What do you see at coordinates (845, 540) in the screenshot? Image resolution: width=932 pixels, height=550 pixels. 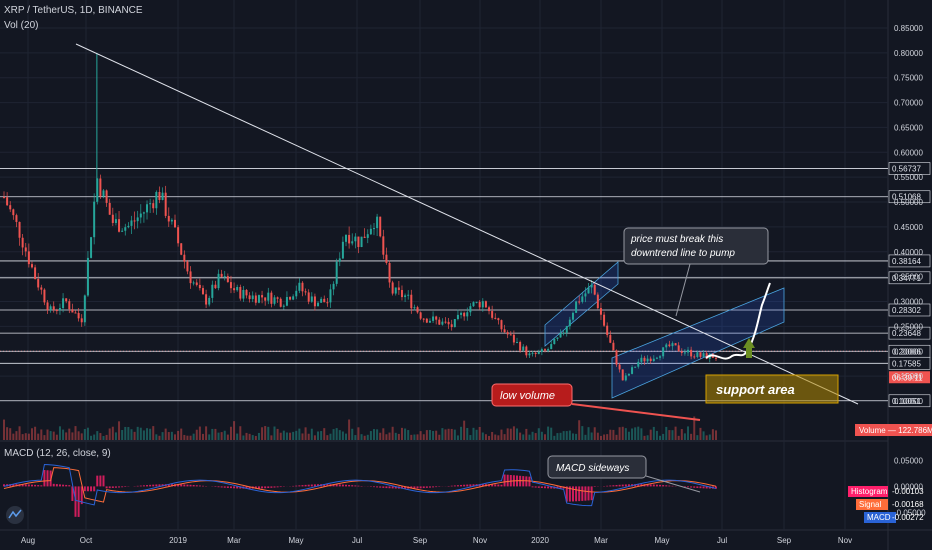 I see `time-tick-label: Nov` at bounding box center [845, 540].